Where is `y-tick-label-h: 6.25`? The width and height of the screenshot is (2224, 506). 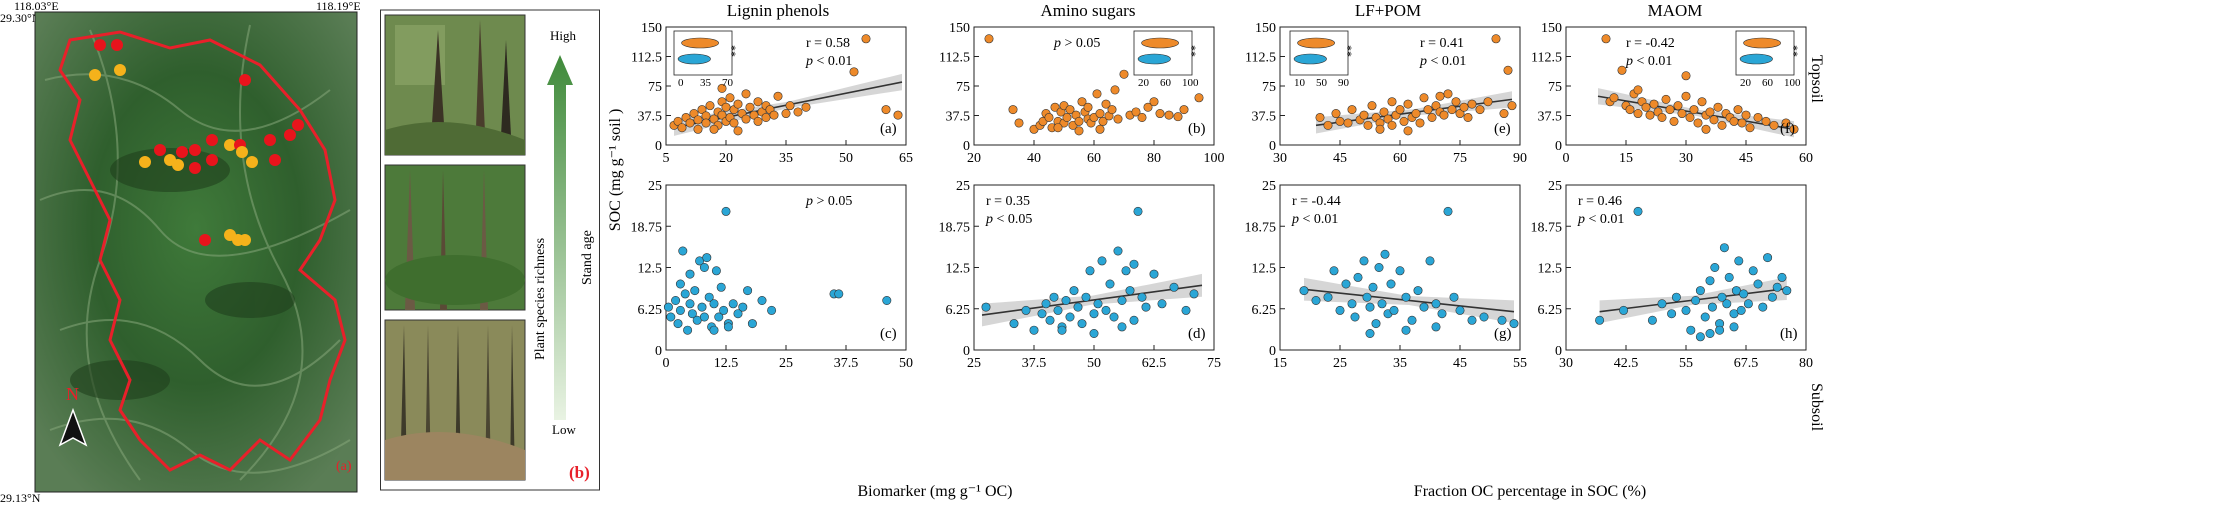
y-tick-label-h: 6.25 is located at coordinates (1550, 310).